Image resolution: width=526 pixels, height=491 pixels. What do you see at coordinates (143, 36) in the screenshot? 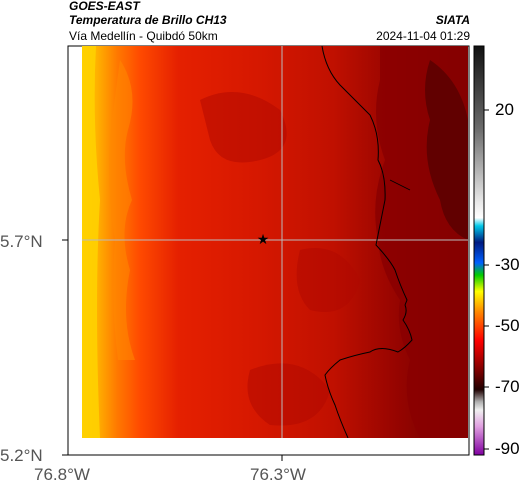
I see `region-subtitle: Vía Medellín - Quibdó 50km` at bounding box center [143, 36].